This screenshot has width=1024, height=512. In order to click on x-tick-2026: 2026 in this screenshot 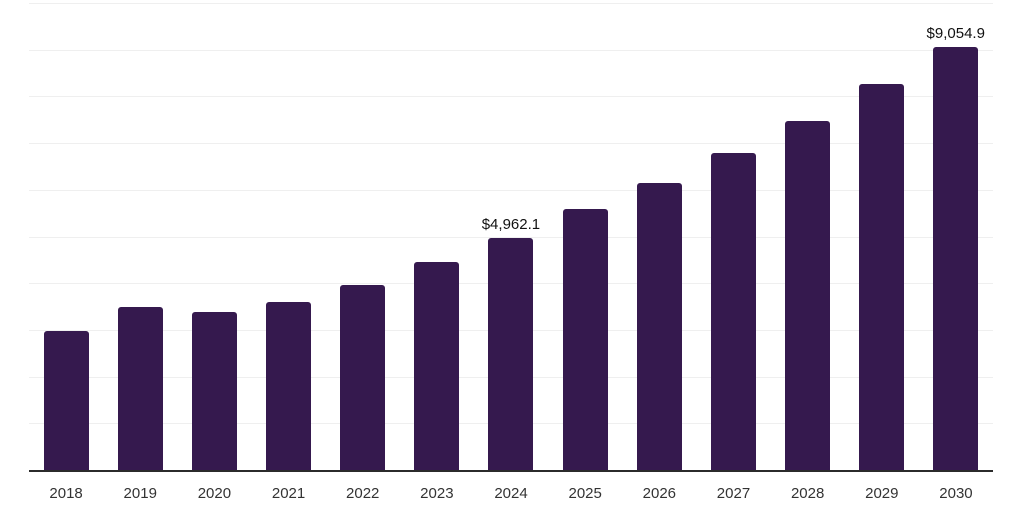, I will do `click(659, 493)`.